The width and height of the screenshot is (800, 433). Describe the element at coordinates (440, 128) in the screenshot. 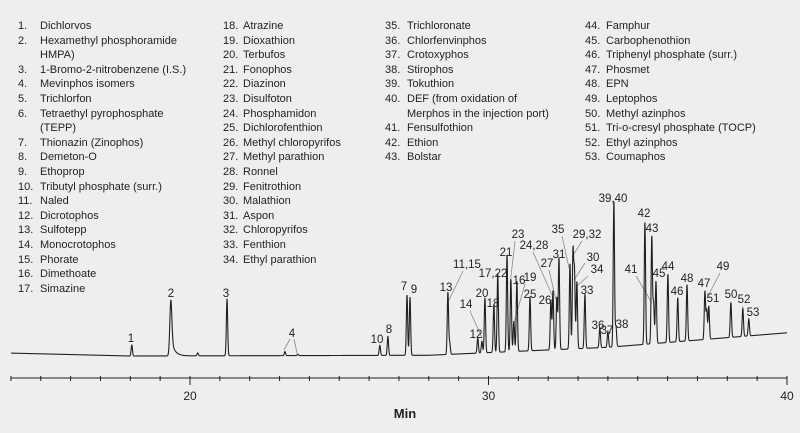

I see `legend-compound-name: Fensulfothion` at that location.